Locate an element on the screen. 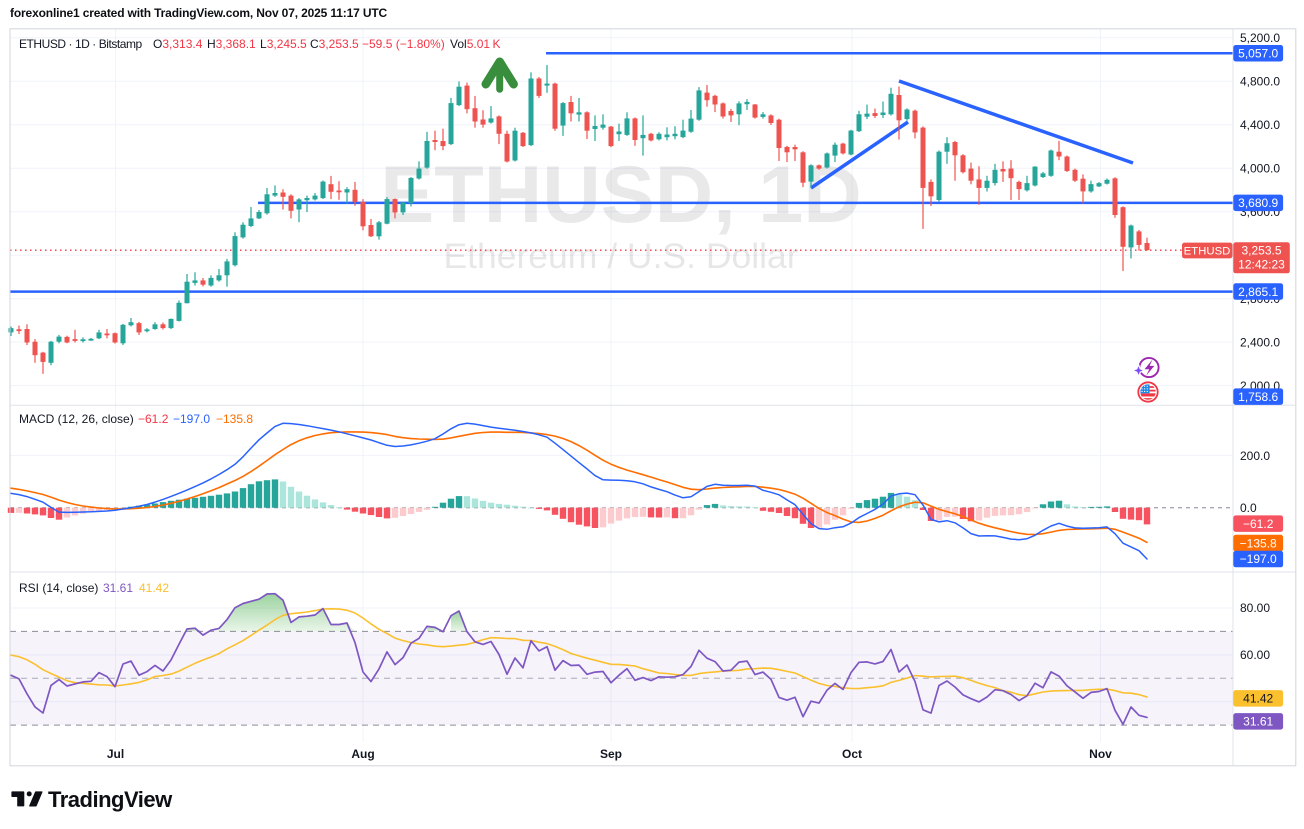 The height and width of the screenshot is (829, 1304). svg-text: 4,000.0 is located at coordinates (1260, 168).